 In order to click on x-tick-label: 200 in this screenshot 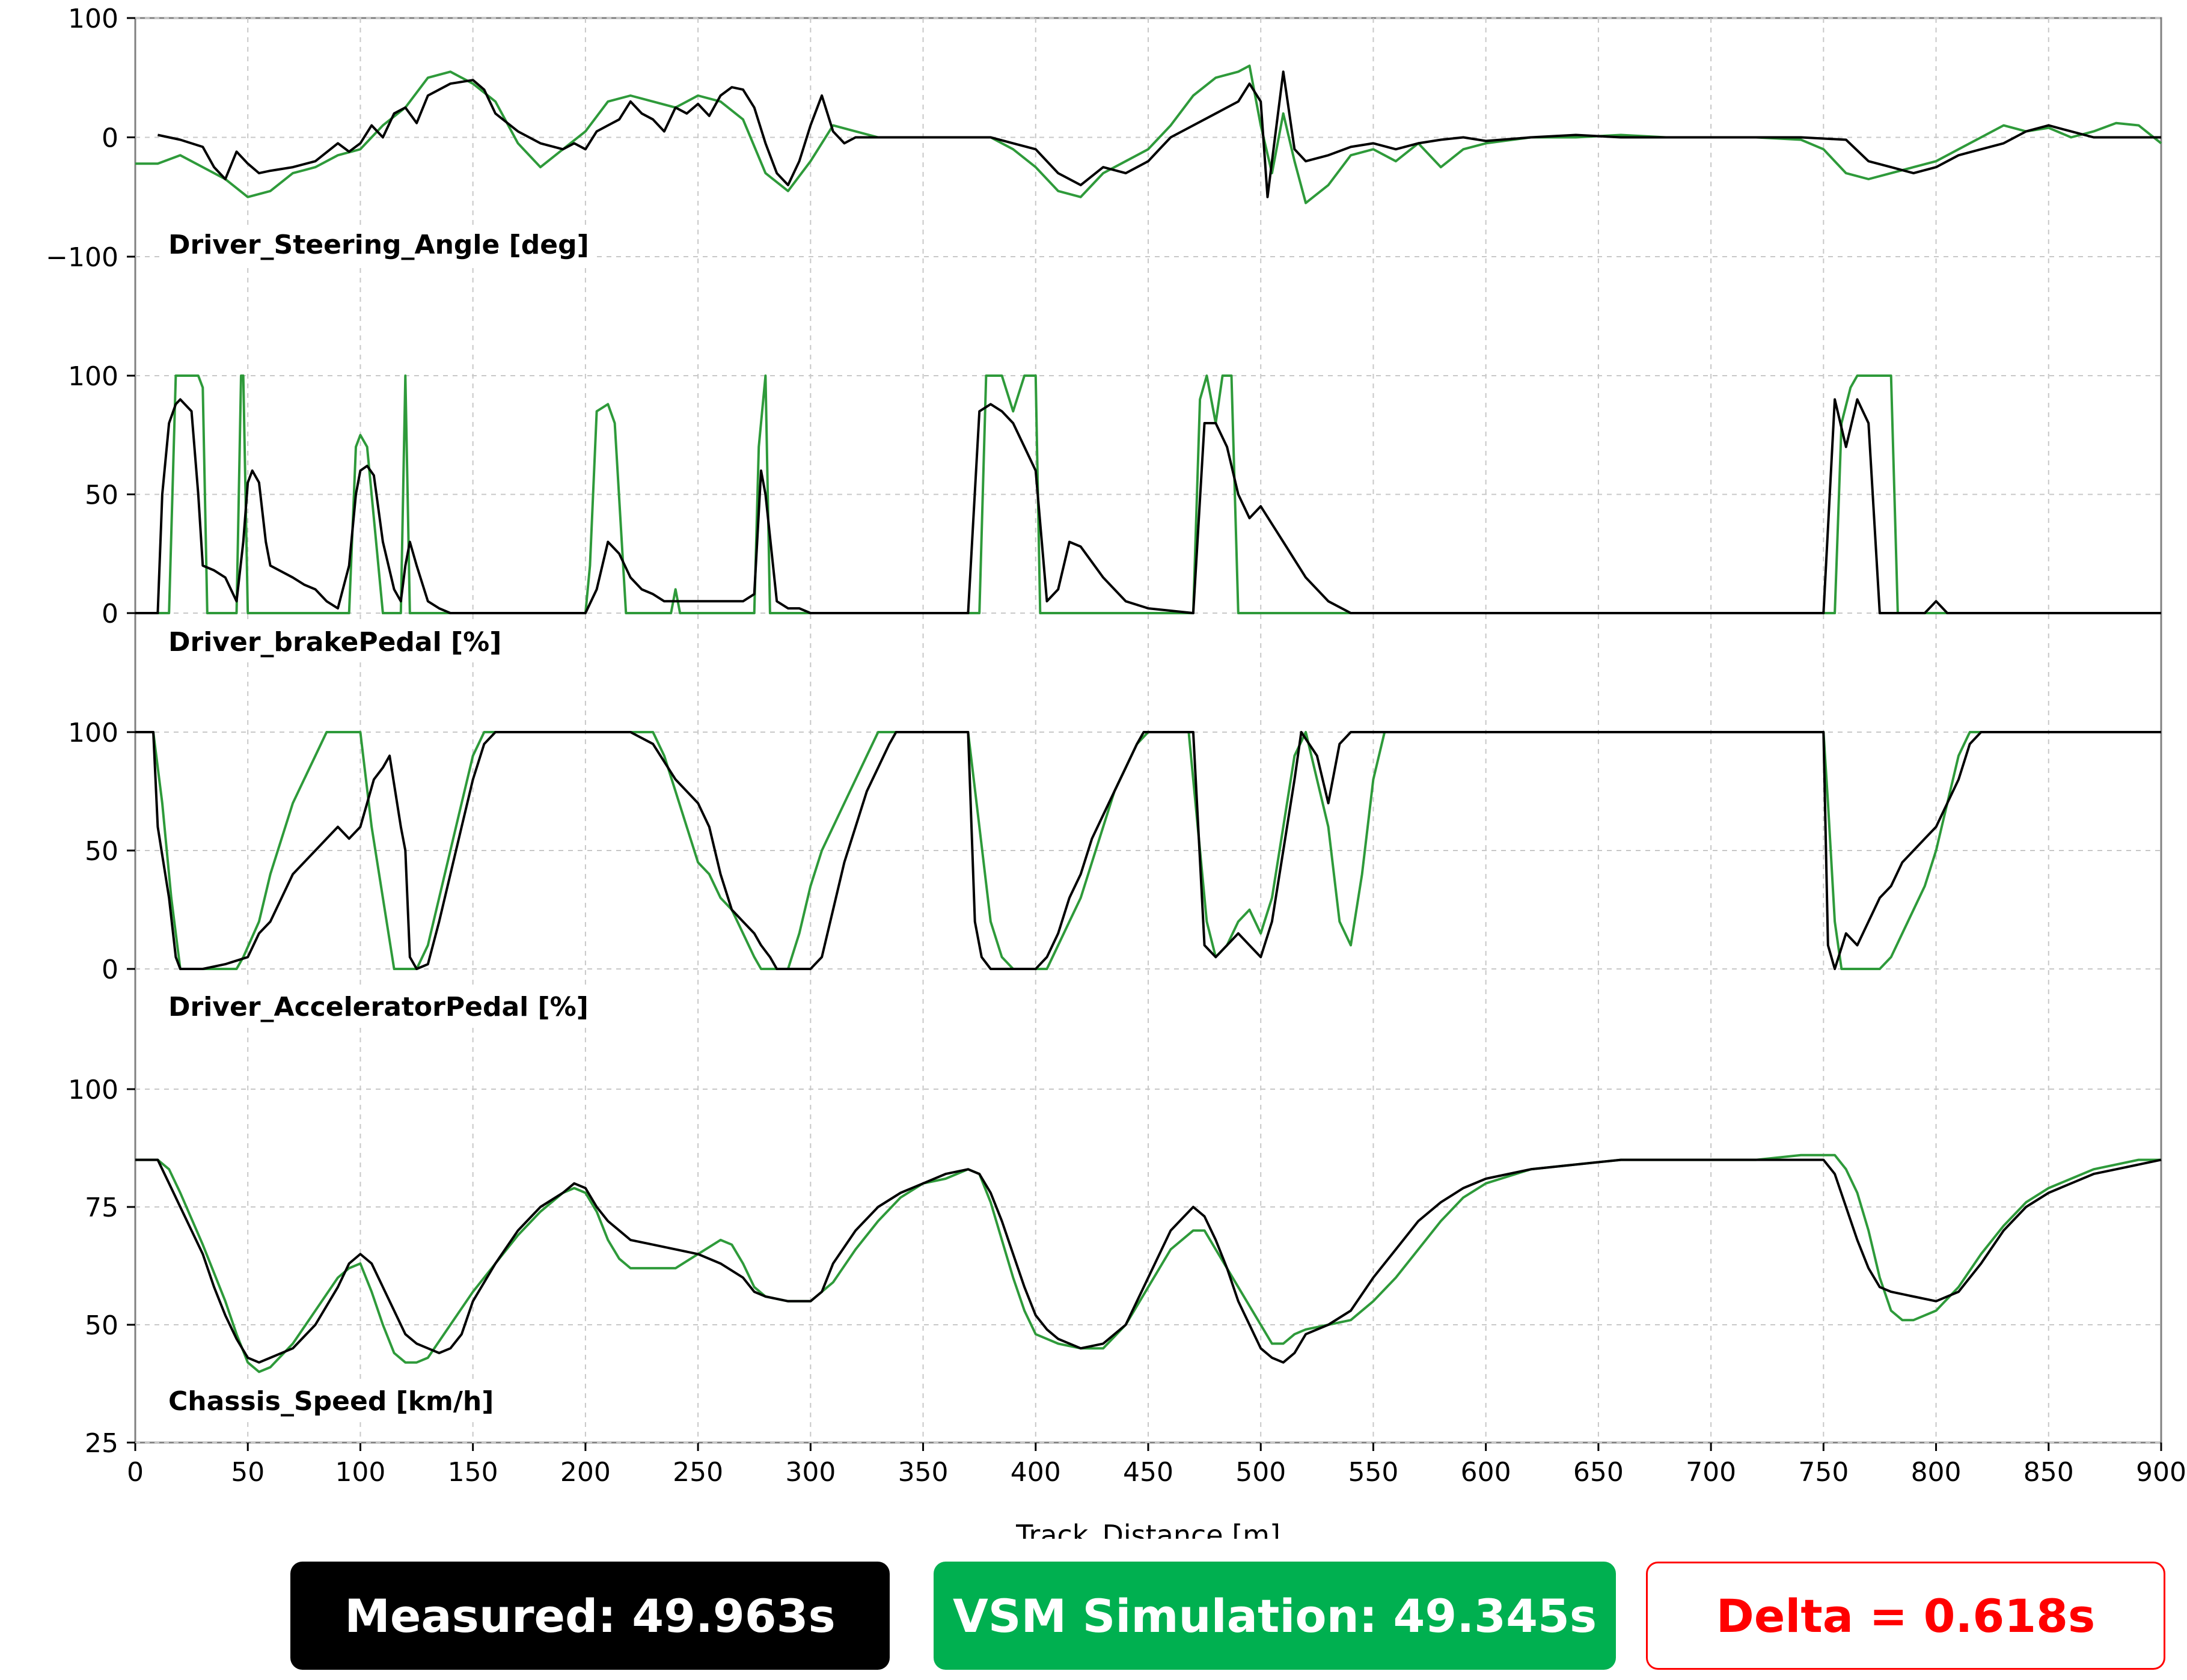, I will do `click(585, 1472)`.